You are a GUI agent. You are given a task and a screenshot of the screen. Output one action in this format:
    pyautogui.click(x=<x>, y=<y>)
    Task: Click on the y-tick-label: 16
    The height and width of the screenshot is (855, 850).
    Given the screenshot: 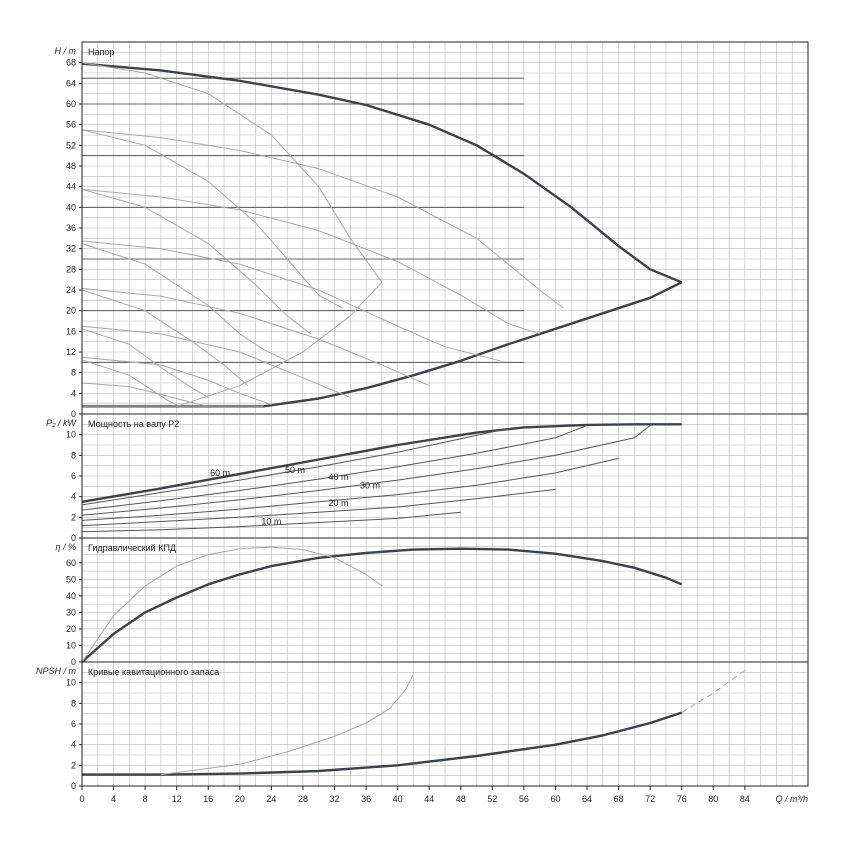 What is the action you would take?
    pyautogui.click(x=71, y=331)
    